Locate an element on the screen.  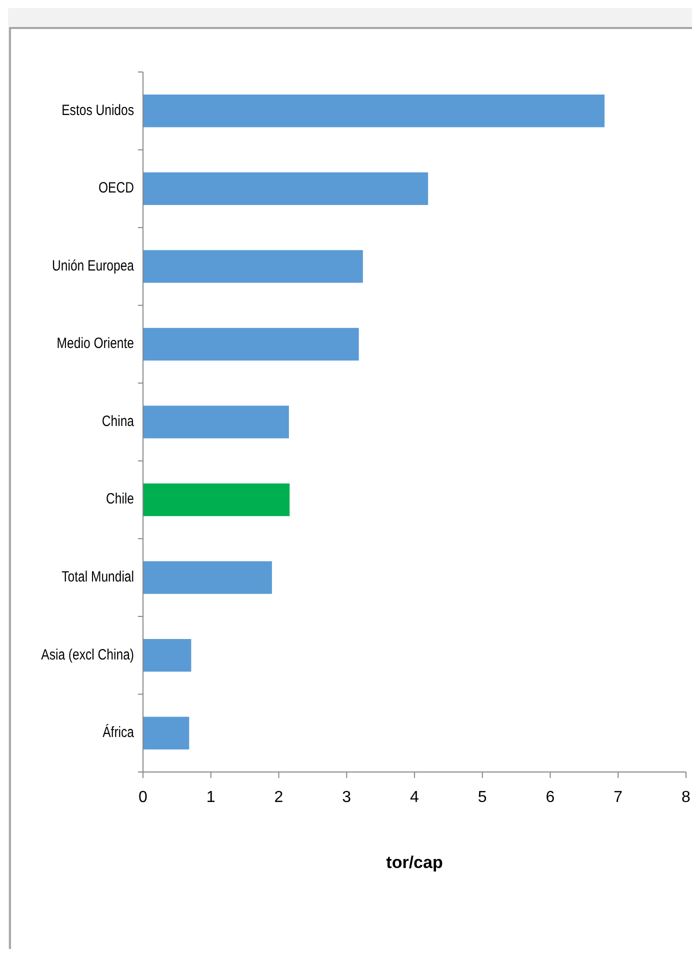
y-tick-label: China is located at coordinates (118, 421).